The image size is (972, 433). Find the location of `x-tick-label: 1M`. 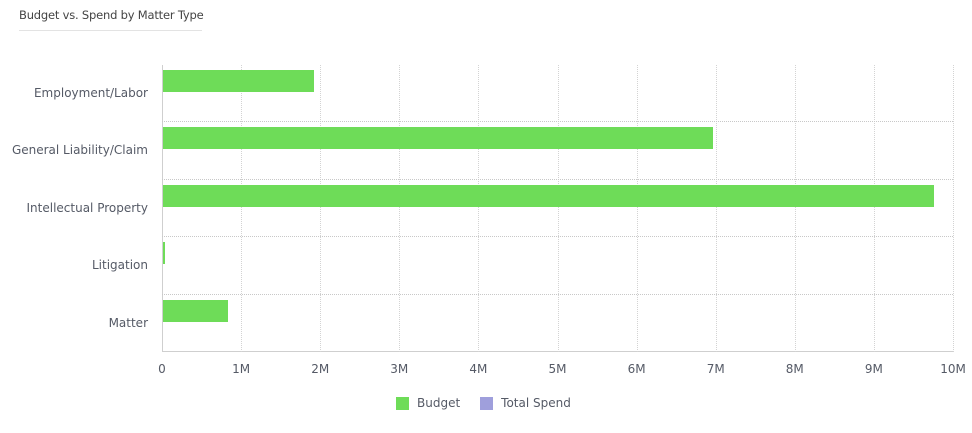

x-tick-label: 1M is located at coordinates (241, 369).